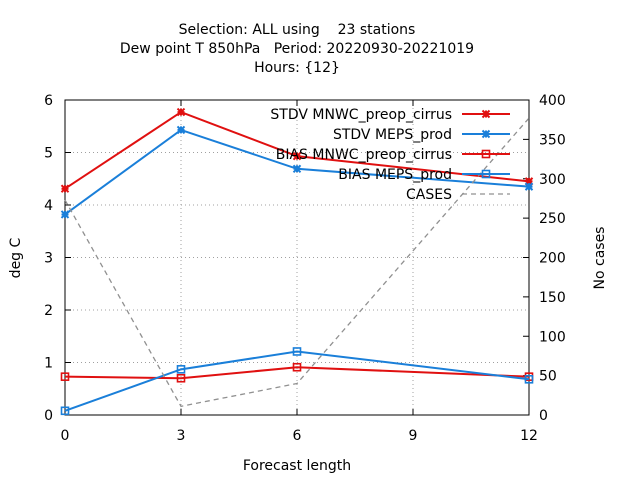 The height and width of the screenshot is (480, 640). What do you see at coordinates (297, 68) in the screenshot?
I see `title-line: Hours: {12}` at bounding box center [297, 68].